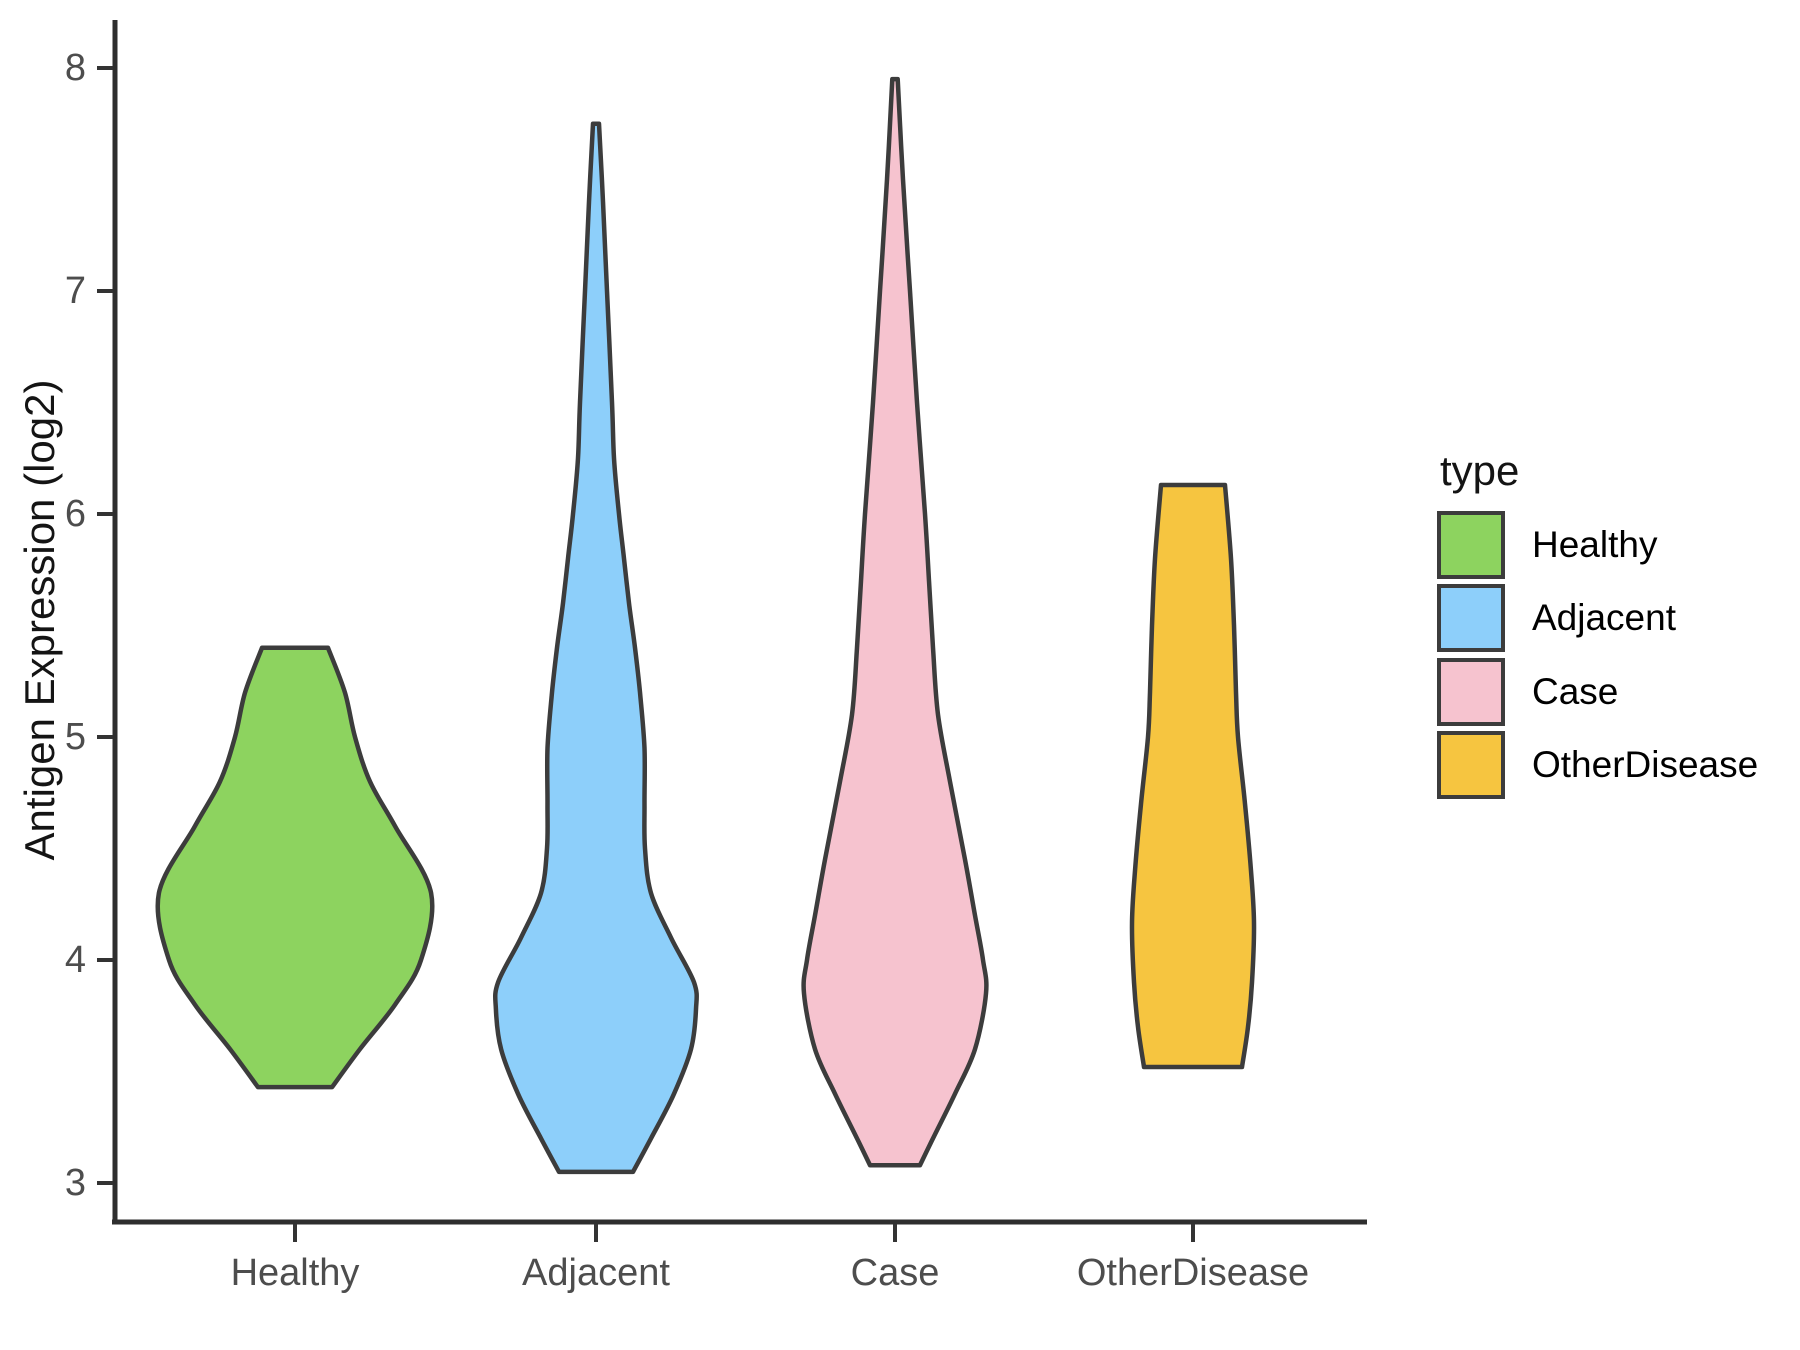 Image resolution: width=1800 pixels, height=1350 pixels. I want to click on y-tick-label: 4, so click(75, 960).